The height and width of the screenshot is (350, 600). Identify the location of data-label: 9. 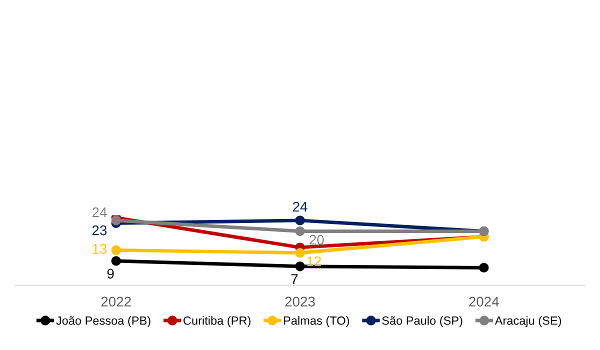
(110, 273).